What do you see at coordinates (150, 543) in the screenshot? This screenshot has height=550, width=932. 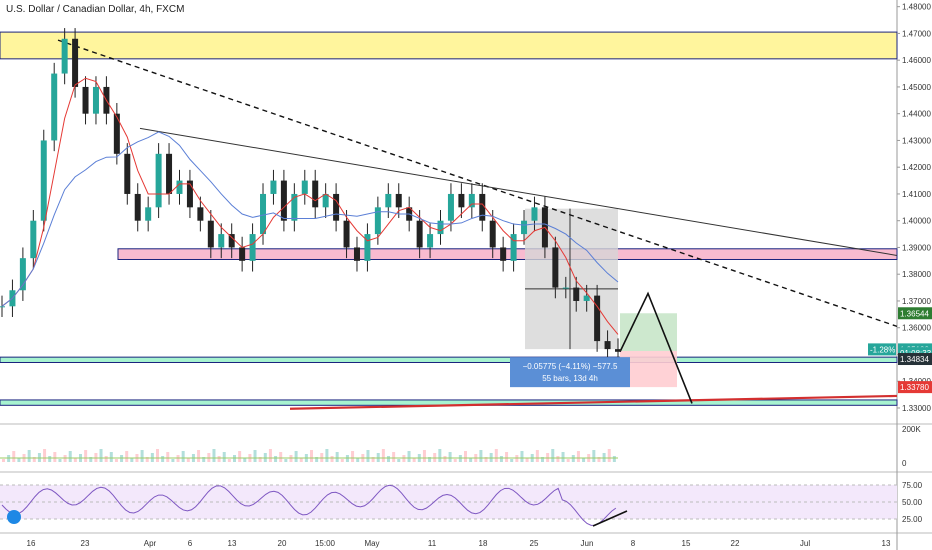 I see `x-tick-label: Apr` at bounding box center [150, 543].